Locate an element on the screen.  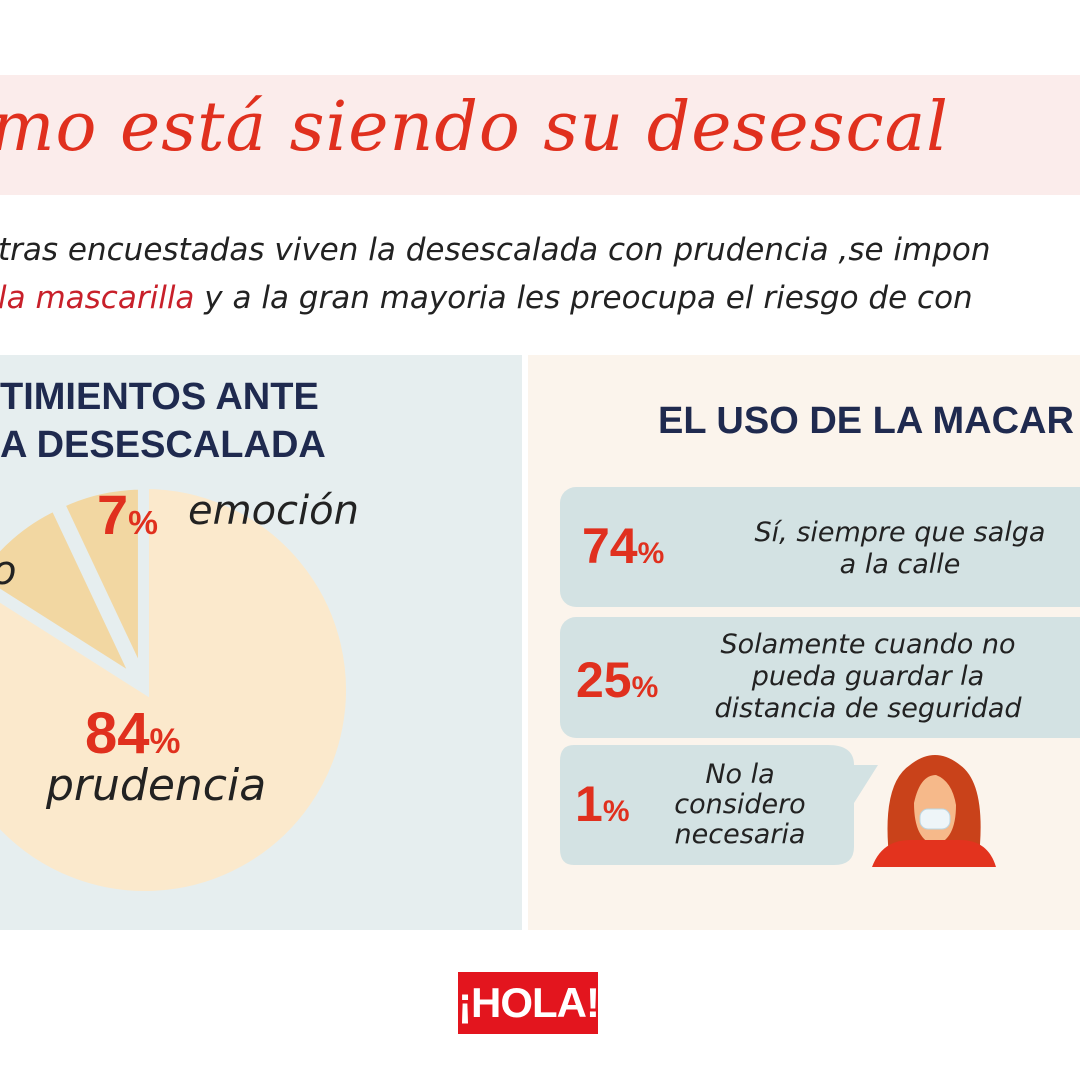
mask-item-value: 25% is located at coordinates (617, 680).